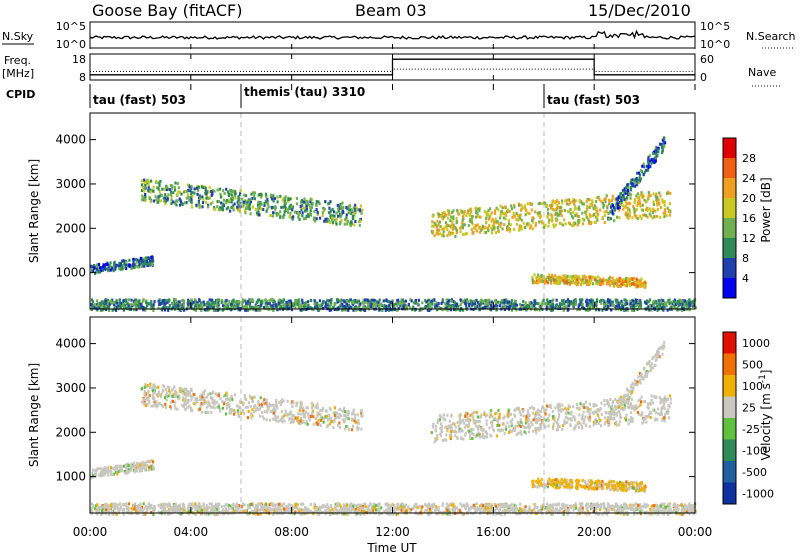 Image resolution: width=800 pixels, height=554 pixels. I want to click on colorbar-swatch, so click(729, 188).